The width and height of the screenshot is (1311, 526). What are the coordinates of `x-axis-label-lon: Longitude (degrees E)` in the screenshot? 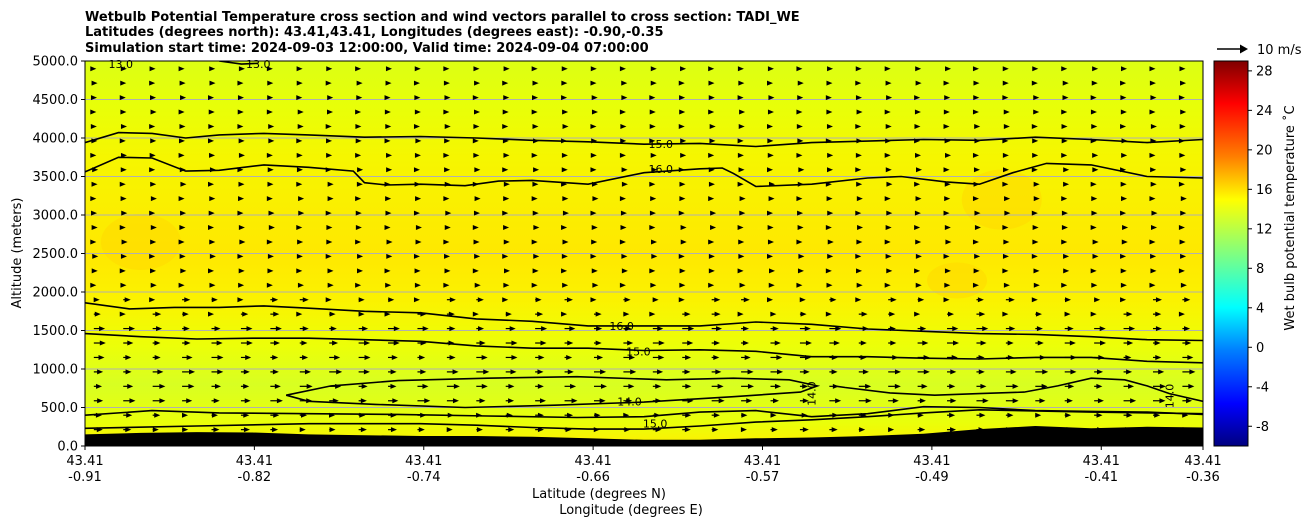 It's located at (631, 510).